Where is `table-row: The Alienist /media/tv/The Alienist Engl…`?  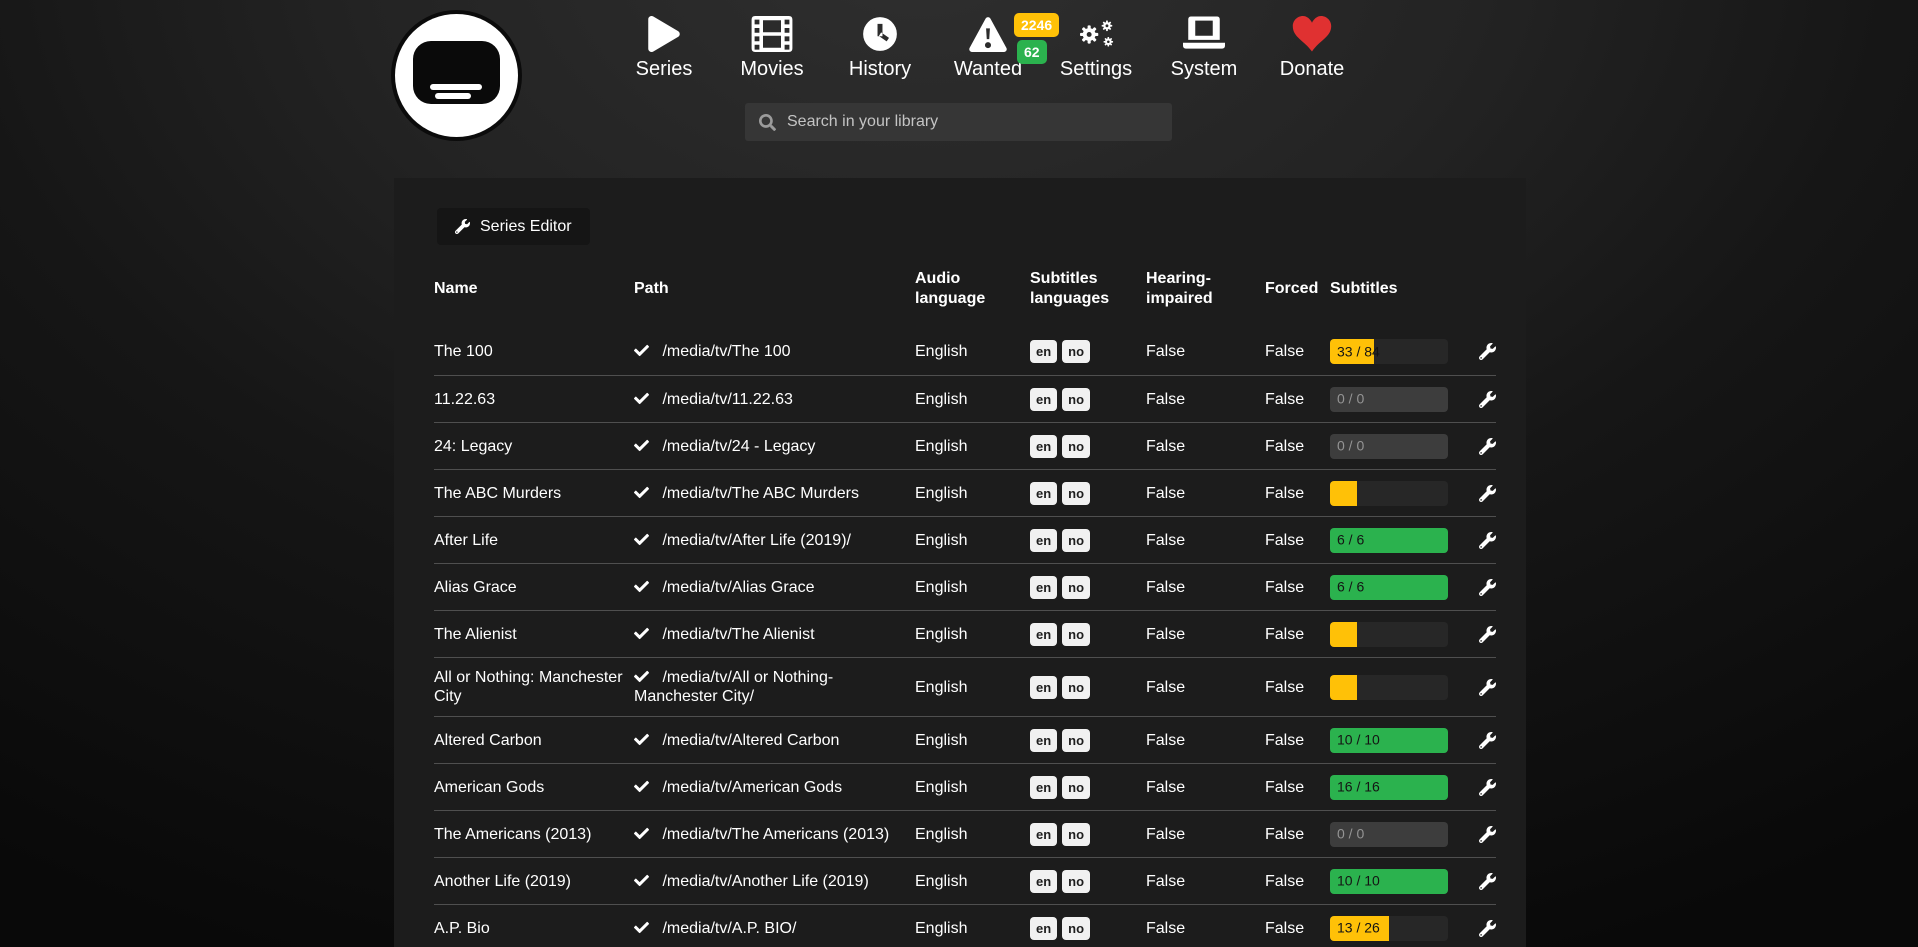 table-row: The Alienist /media/tv/The Alienist Engl… is located at coordinates (965, 633).